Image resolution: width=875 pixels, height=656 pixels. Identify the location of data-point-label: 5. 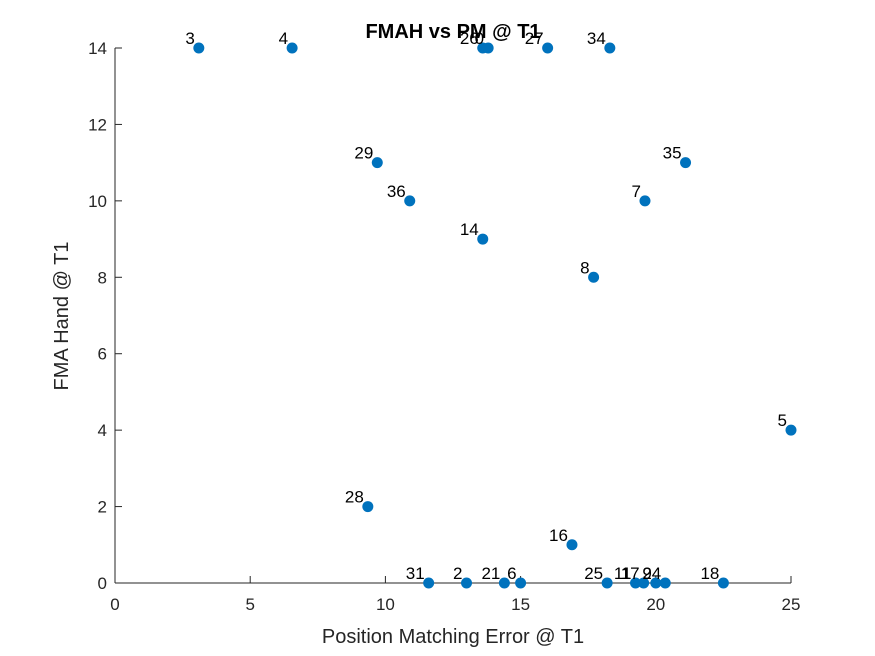
(782, 420).